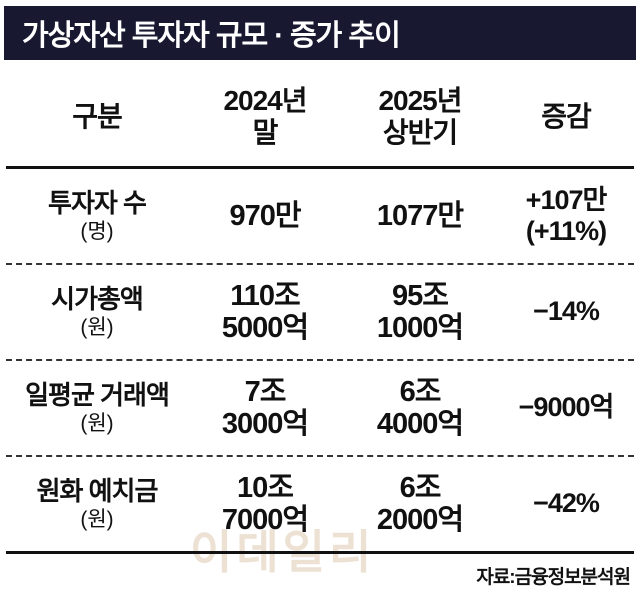 The height and width of the screenshot is (600, 640). Describe the element at coordinates (566, 215) in the screenshot. I see `value-change: +107만 (+11%)` at that location.